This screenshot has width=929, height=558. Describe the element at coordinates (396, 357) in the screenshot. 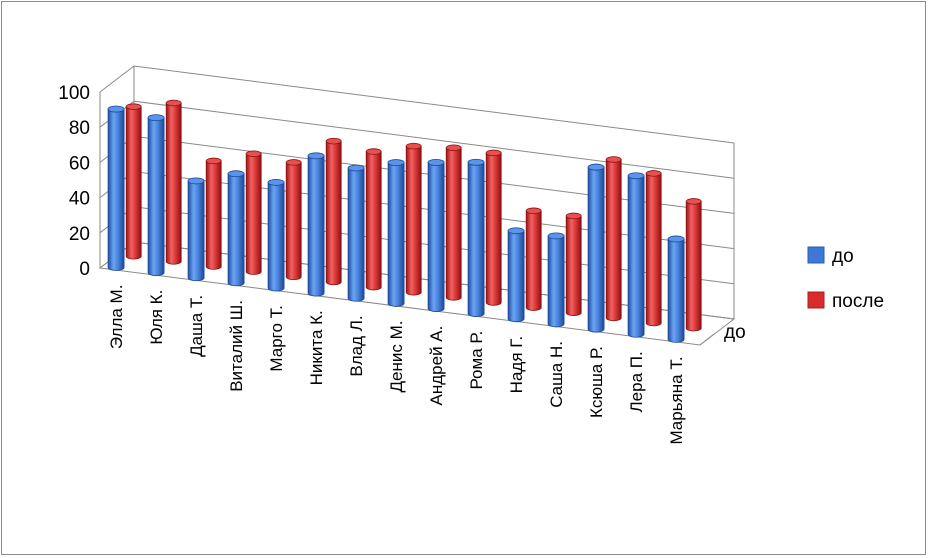

I see `x-tick-label: Денис М.` at that location.